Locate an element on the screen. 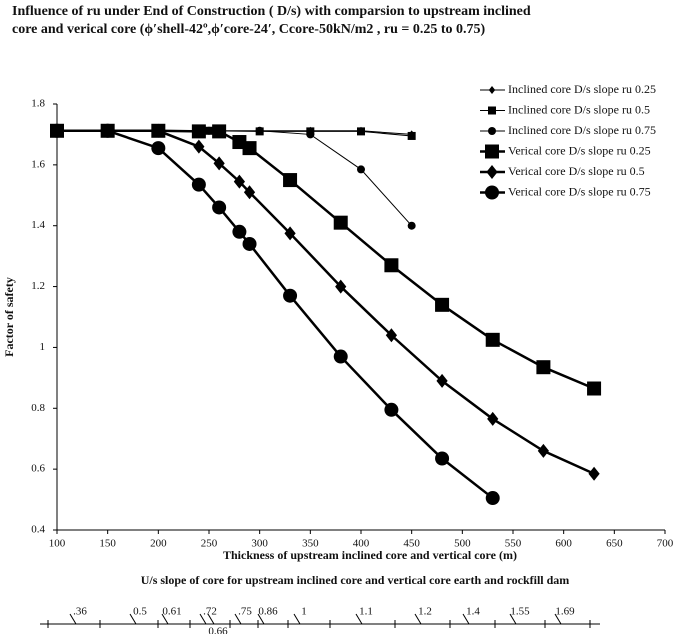 The height and width of the screenshot is (634, 685). x-tick-label: 650 is located at coordinates (614, 544).